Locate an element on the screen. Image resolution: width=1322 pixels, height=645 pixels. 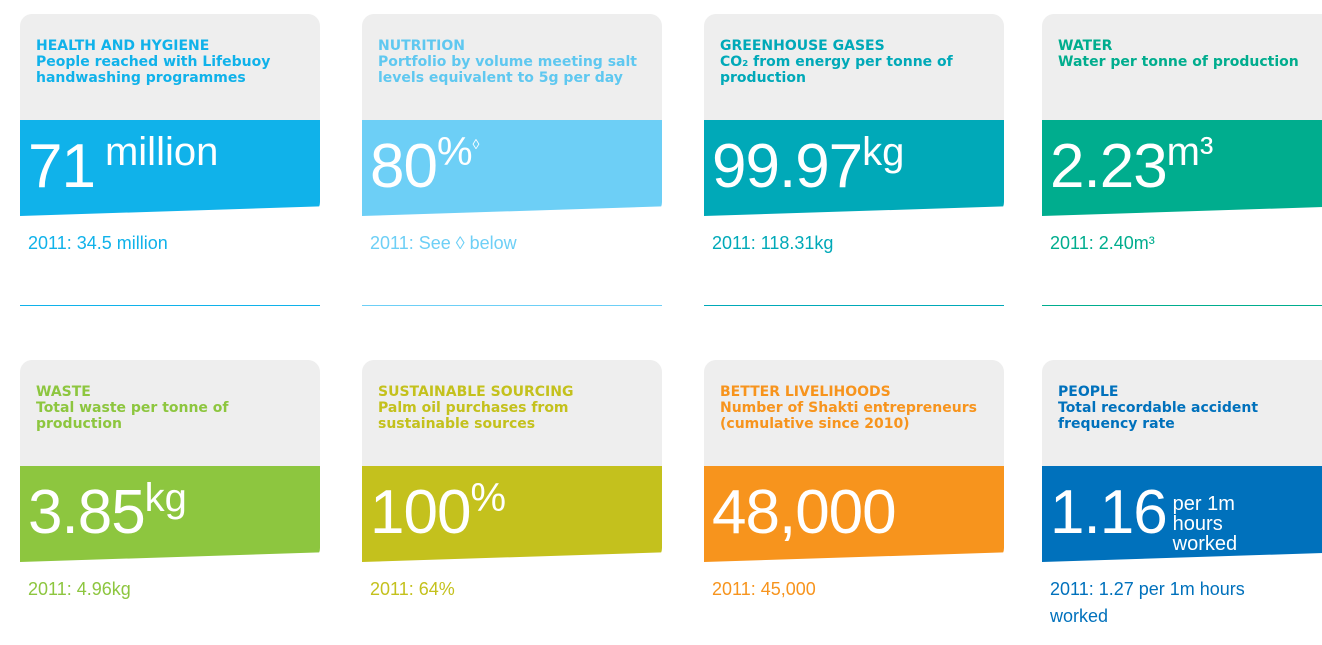
previous-year: 2011: 2.40m³ is located at coordinates (1102, 243).